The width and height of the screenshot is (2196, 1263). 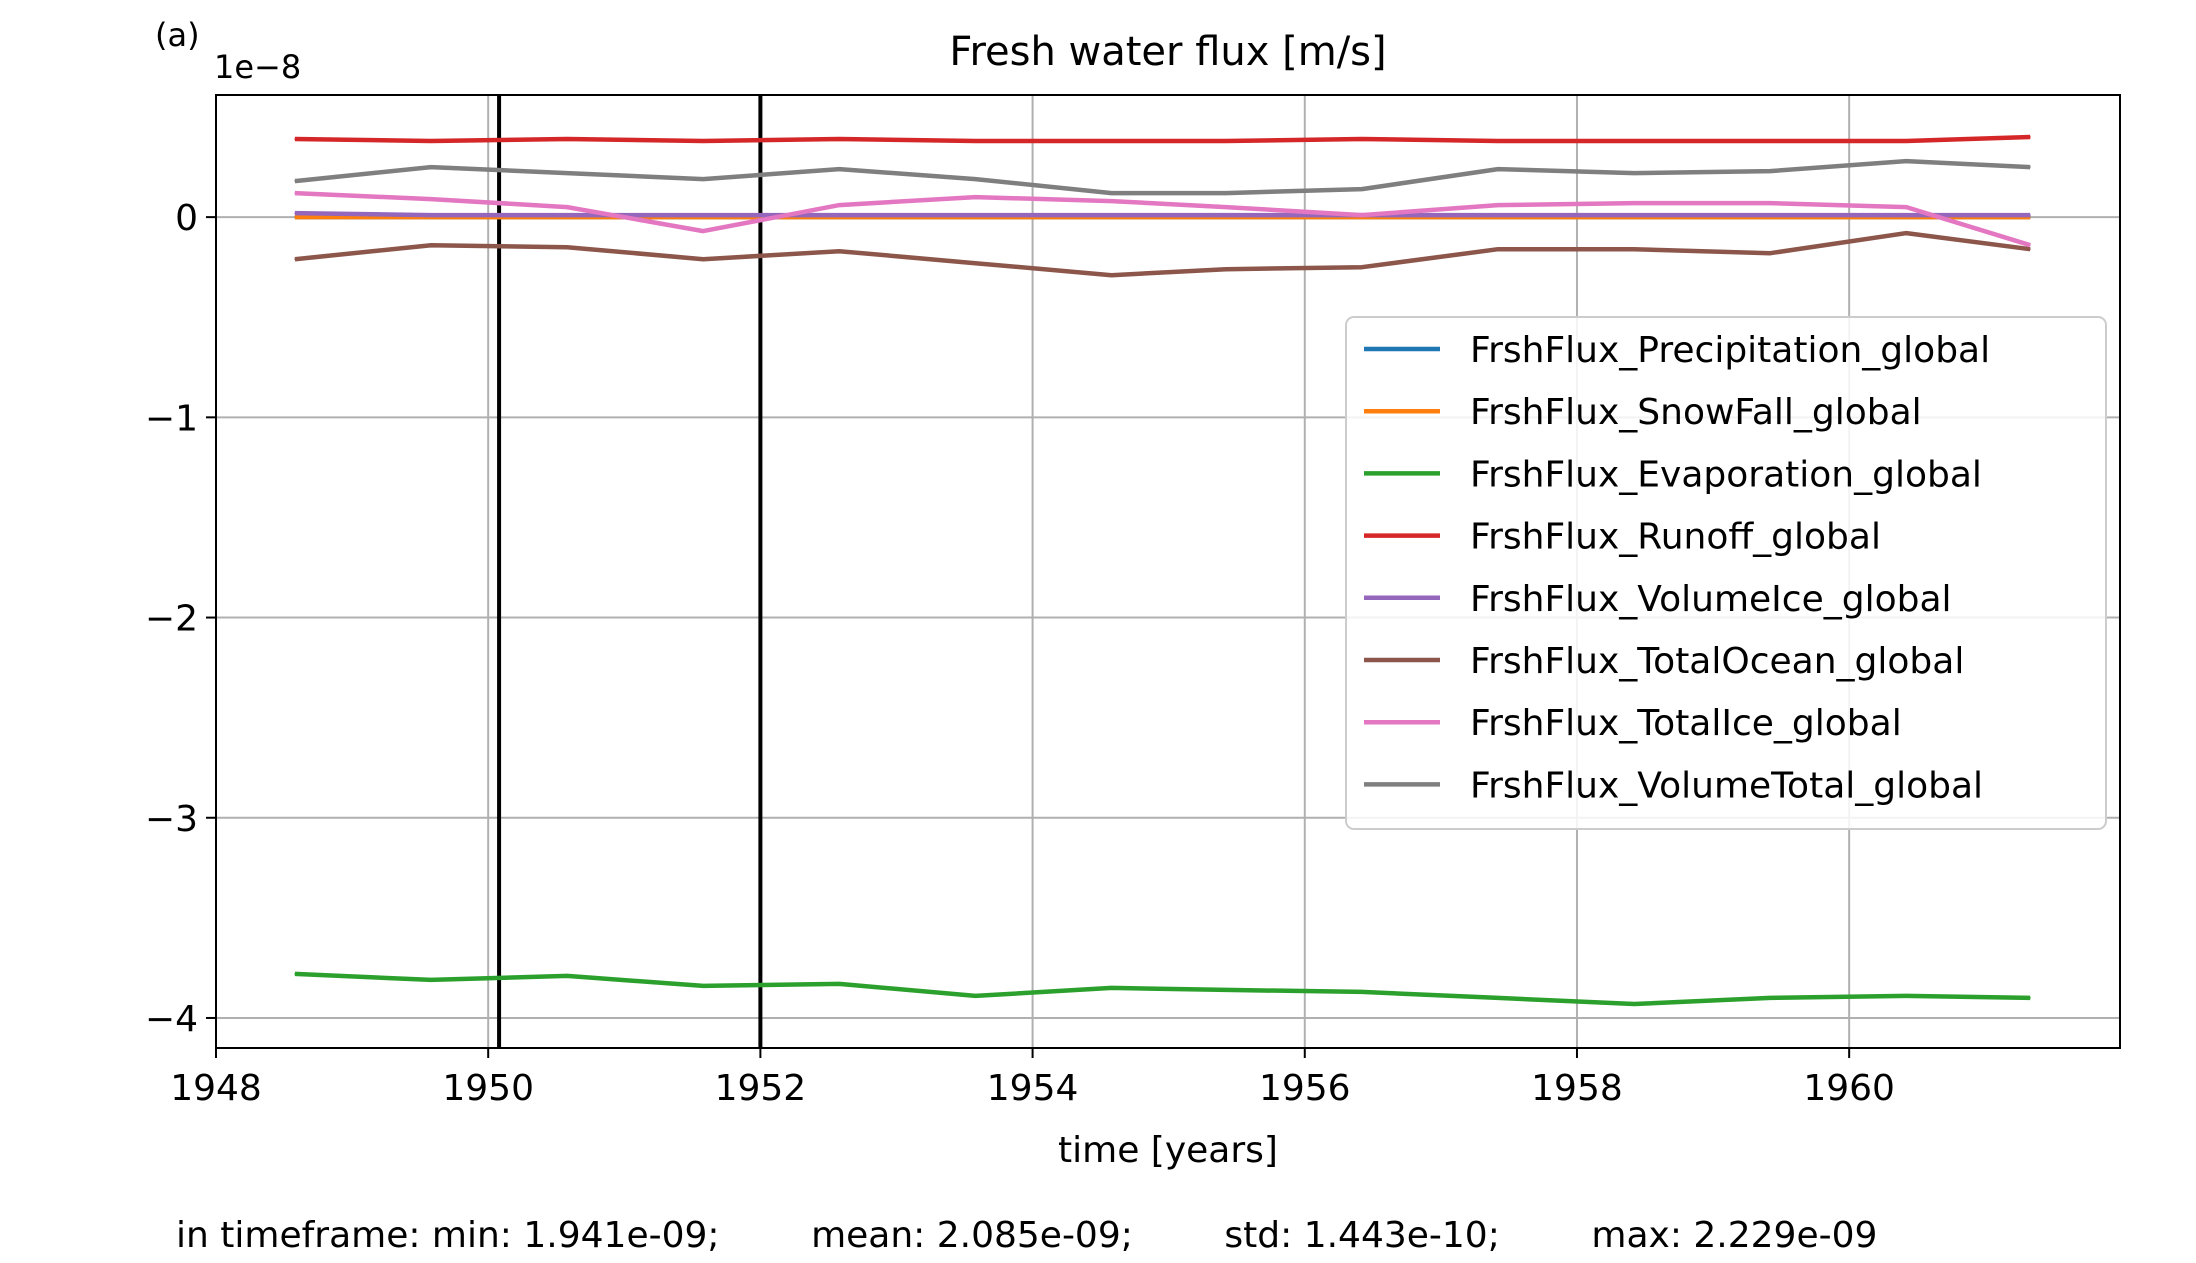 What do you see at coordinates (1168, 1150) in the screenshot?
I see `x-axis-label: time [years]` at bounding box center [1168, 1150].